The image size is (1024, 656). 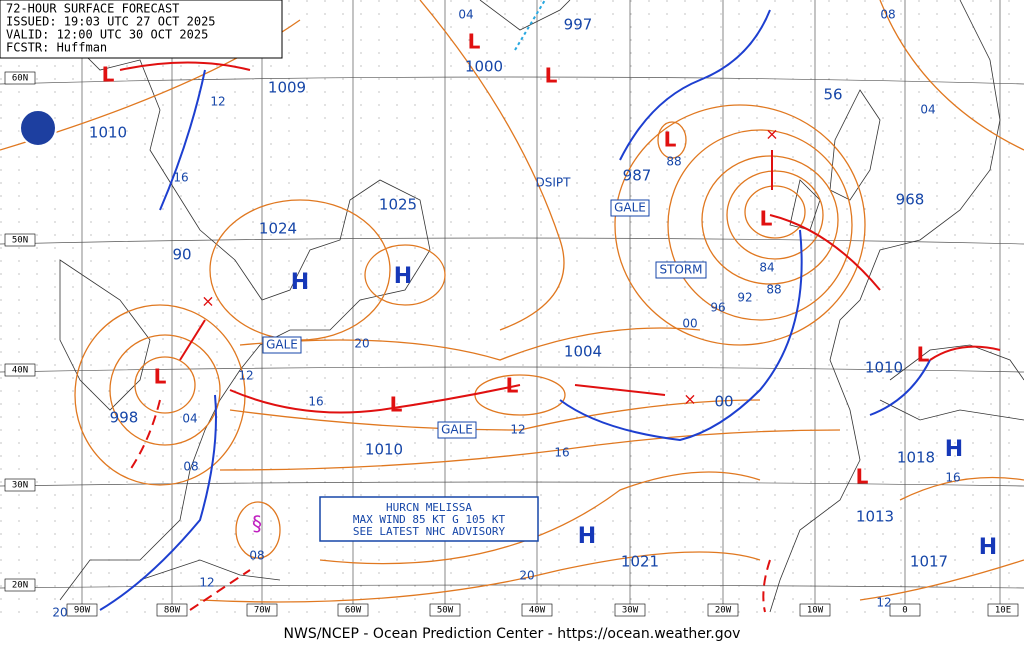 I want to click on advisory-line: MAX WIND 85 KT G 105 KT, so click(x=429, y=519).